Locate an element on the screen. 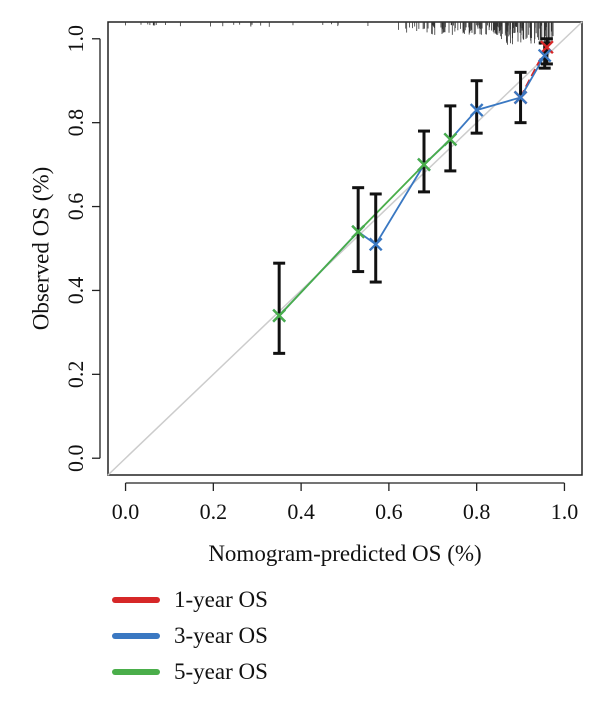 The width and height of the screenshot is (600, 702). legend-item-3-year: 3-year OS is located at coordinates (190, 636).